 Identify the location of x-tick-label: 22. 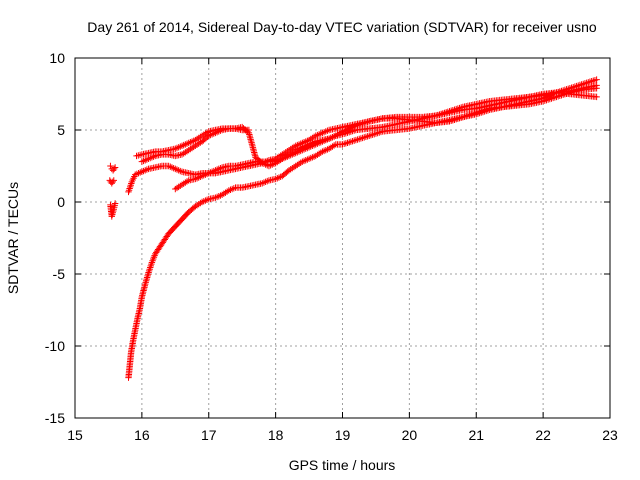
(543, 435).